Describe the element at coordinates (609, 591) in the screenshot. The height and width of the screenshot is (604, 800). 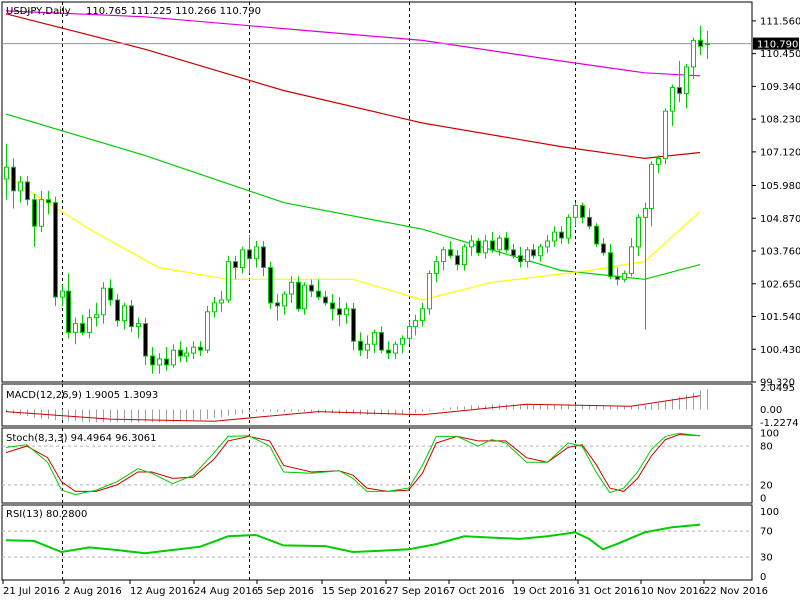
I see `time-tick-label: 31 Oct 2016` at that location.